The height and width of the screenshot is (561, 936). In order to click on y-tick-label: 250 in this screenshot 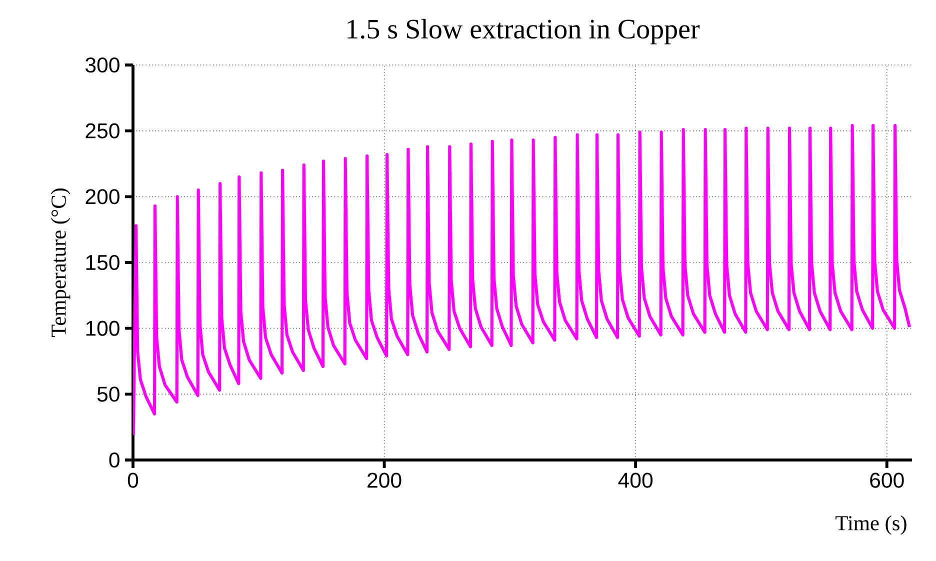, I will do `click(103, 130)`.